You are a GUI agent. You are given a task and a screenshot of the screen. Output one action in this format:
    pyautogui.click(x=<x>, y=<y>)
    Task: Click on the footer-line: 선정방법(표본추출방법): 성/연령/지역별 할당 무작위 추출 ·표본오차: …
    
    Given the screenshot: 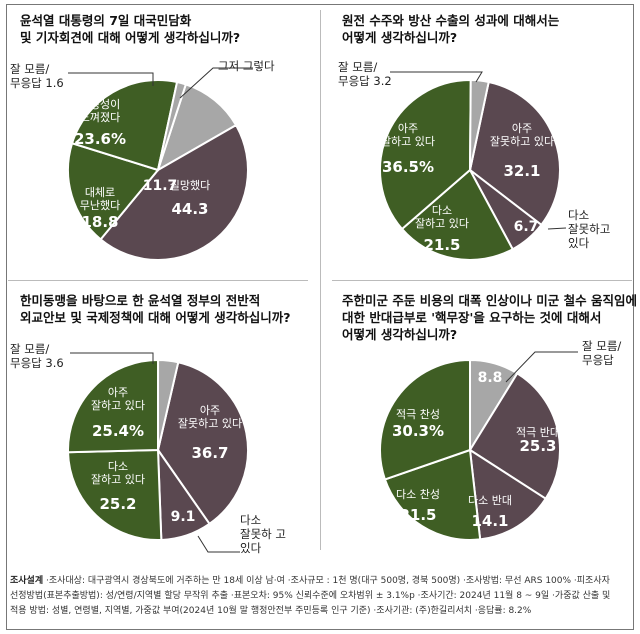 What is the action you would take?
    pyautogui.click(x=310, y=596)
    